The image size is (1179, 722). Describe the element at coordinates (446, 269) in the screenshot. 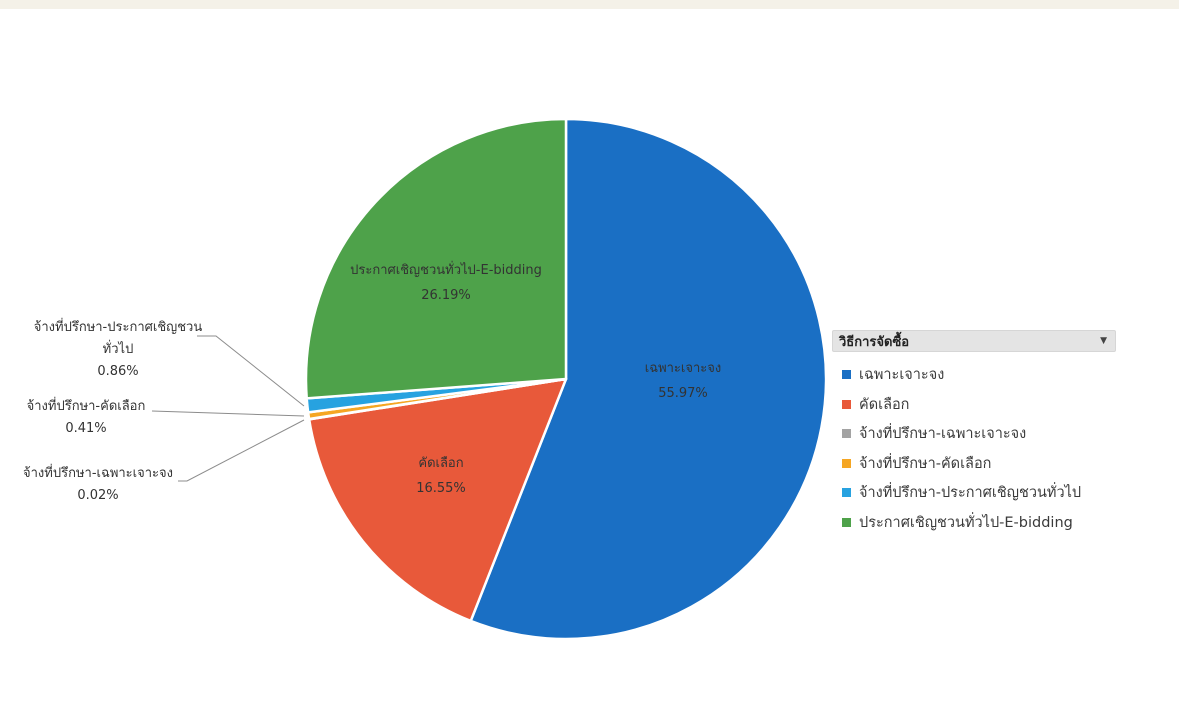

I see `slice-category-label: ประกาศเชิญชวนทั่วไป-E-bidding` at that location.